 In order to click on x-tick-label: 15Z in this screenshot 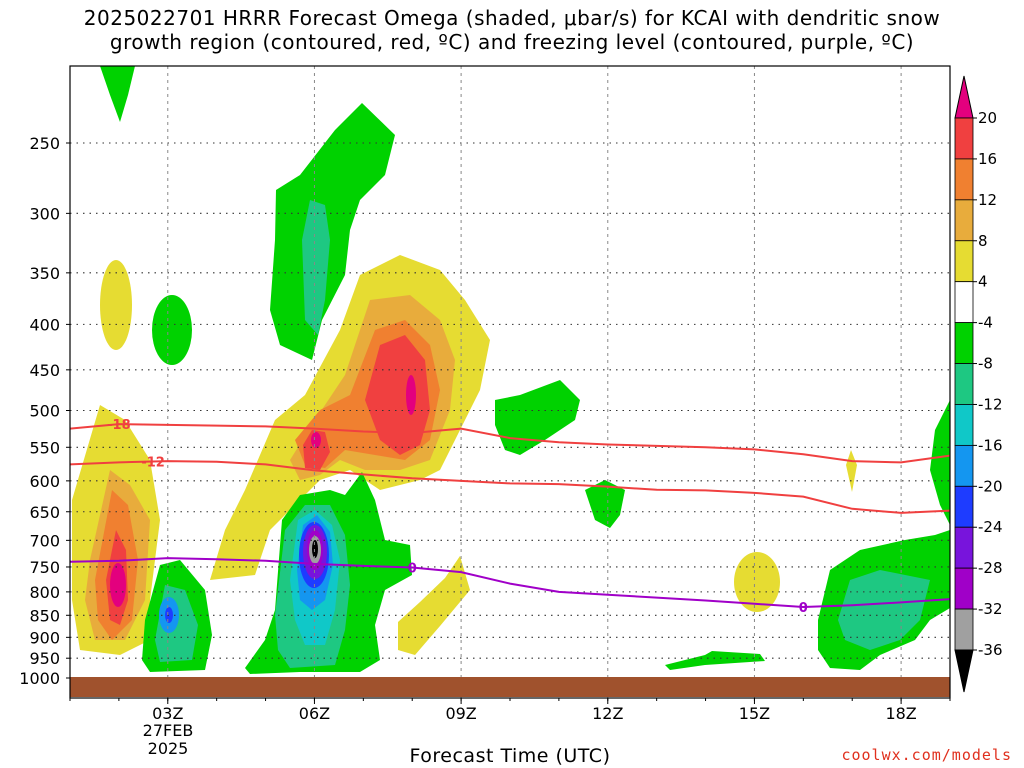, I will do `click(754, 713)`.